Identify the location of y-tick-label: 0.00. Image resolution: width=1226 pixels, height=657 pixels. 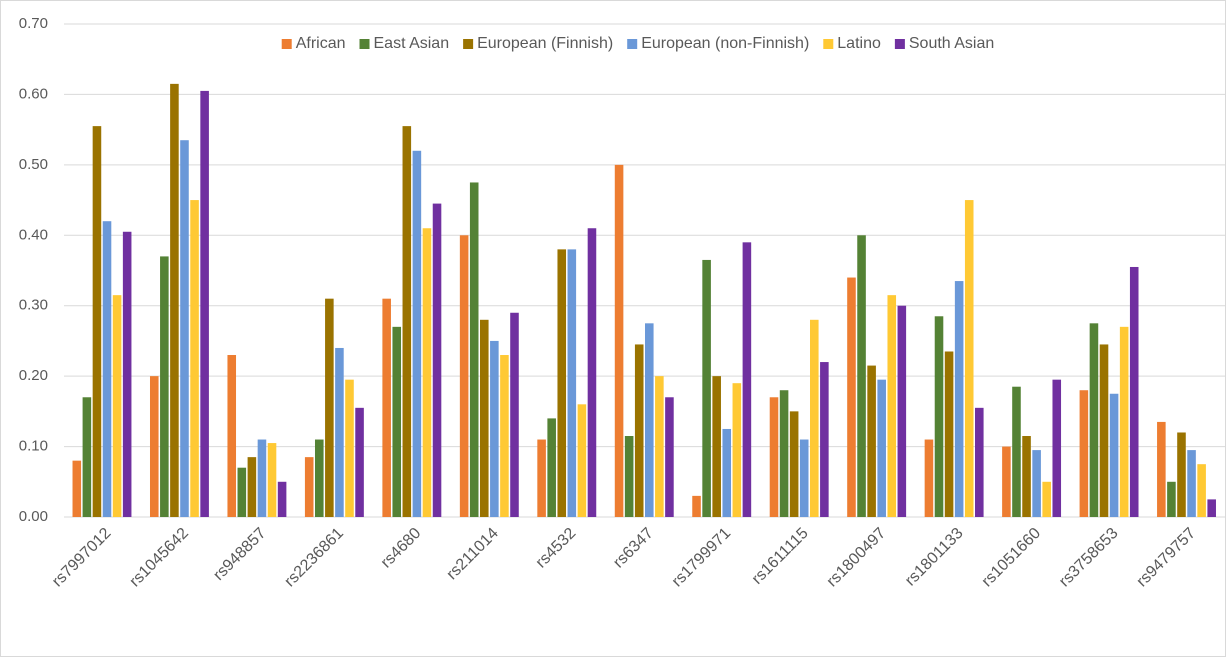
(33, 516).